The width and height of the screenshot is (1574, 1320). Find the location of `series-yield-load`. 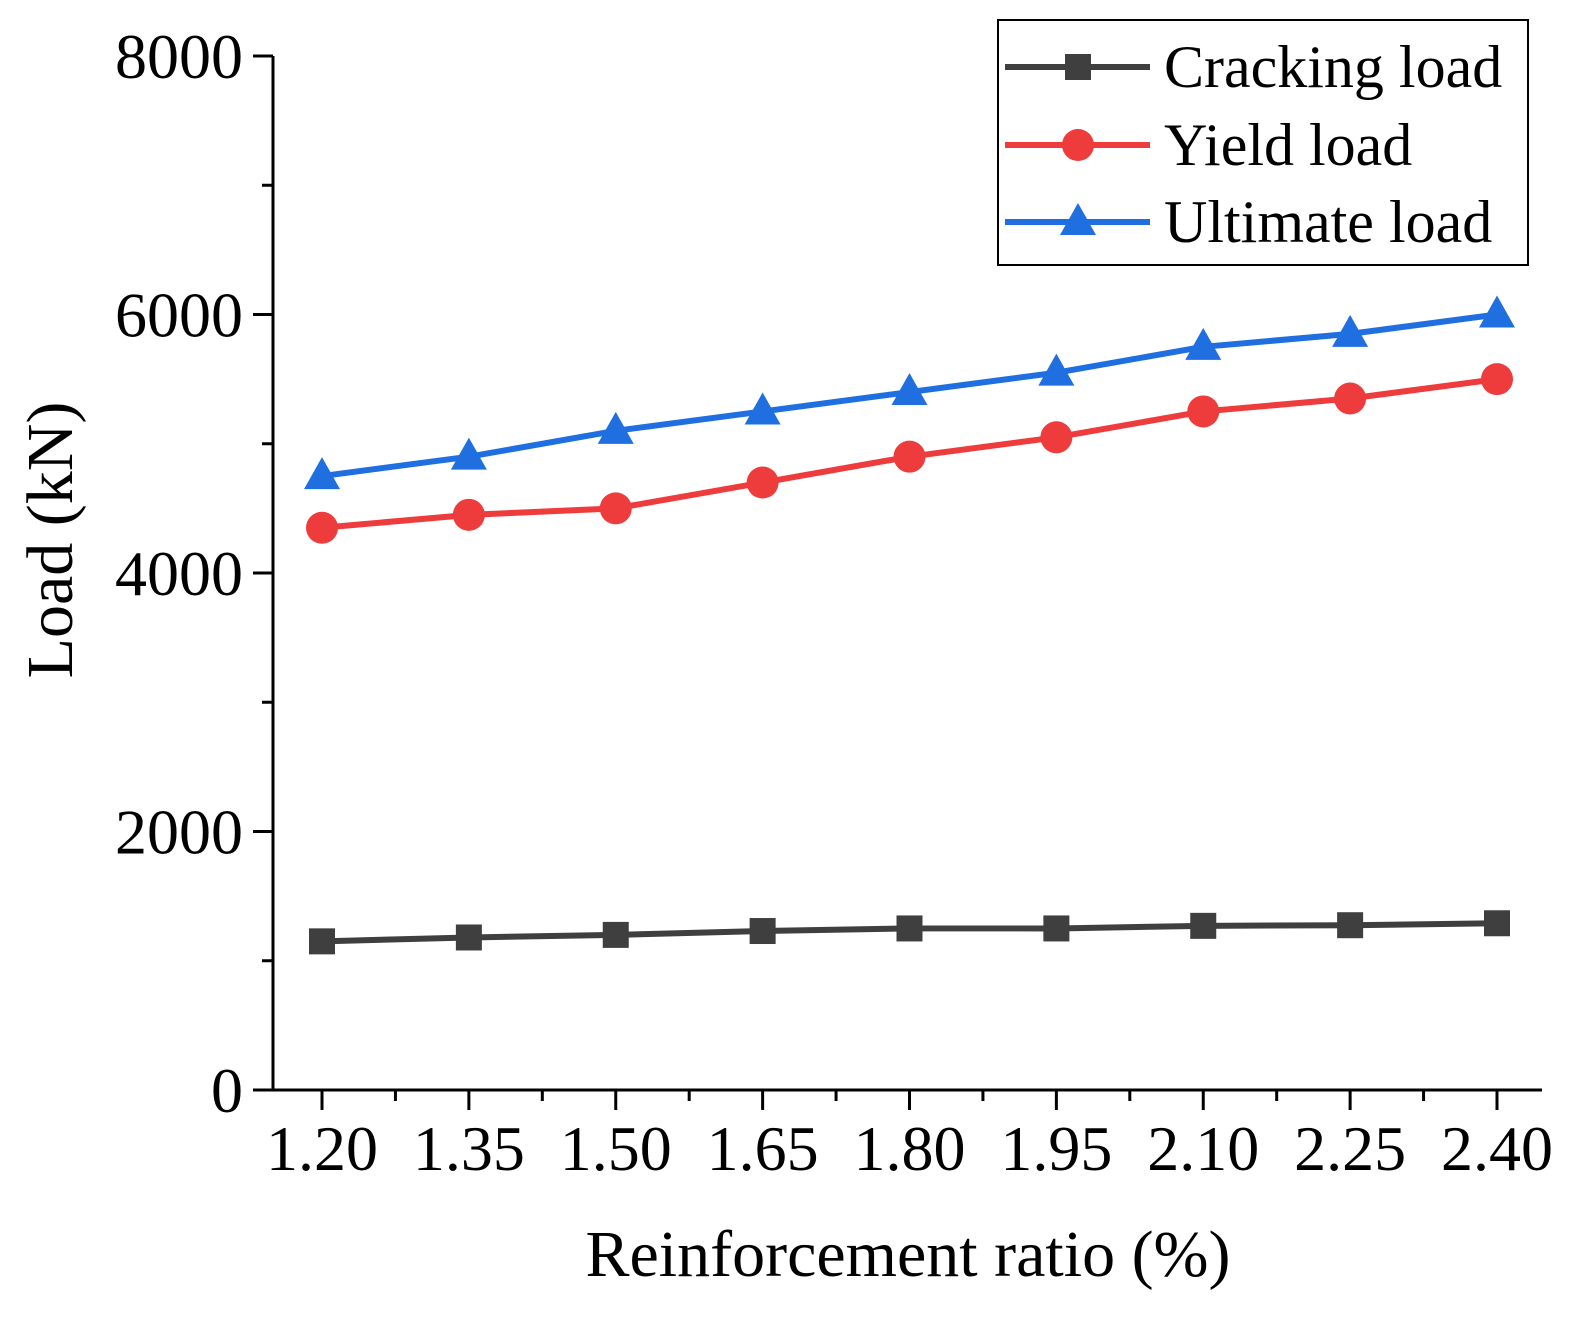

series-yield-load is located at coordinates (909, 453).